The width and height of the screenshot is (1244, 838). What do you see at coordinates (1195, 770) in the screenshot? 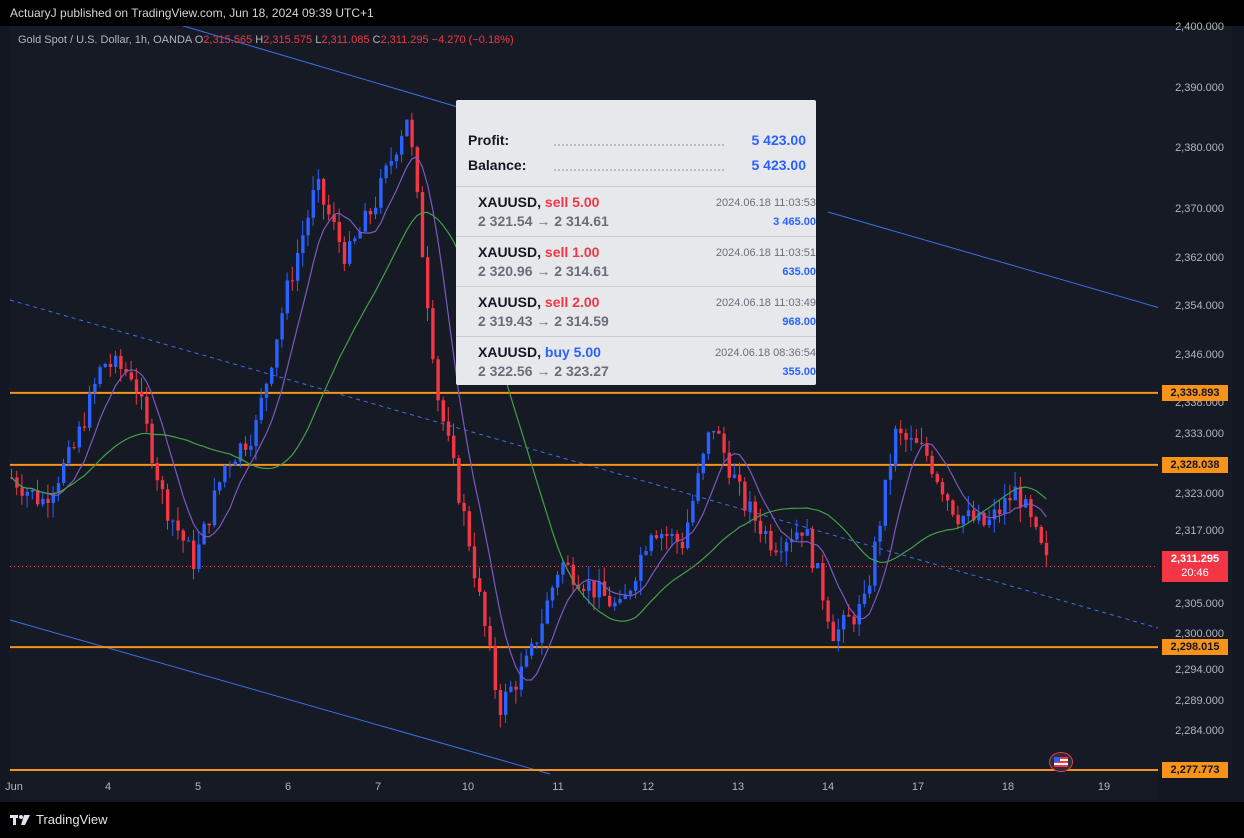
I see `price-level-label: 2,277.773` at bounding box center [1195, 770].